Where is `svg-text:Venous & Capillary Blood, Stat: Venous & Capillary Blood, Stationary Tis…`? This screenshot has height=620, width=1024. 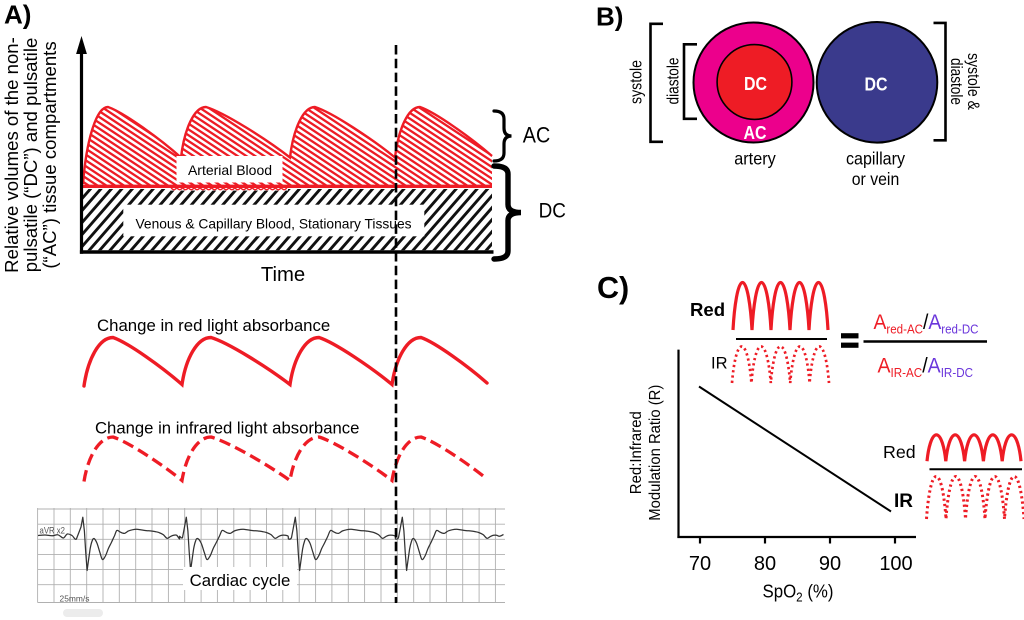
svg-text:Venous & Capillary Blood, Stat: Venous & Capillary Blood, Stationary Tis… is located at coordinates (273, 224).